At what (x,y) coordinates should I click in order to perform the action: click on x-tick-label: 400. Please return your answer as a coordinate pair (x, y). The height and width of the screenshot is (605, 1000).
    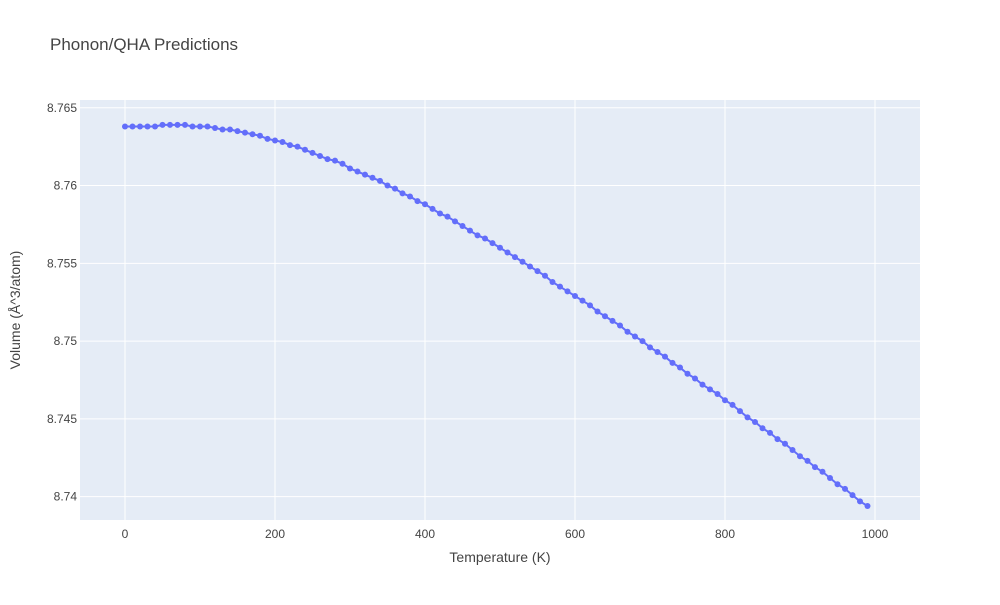
    Looking at the image, I should click on (425, 534).